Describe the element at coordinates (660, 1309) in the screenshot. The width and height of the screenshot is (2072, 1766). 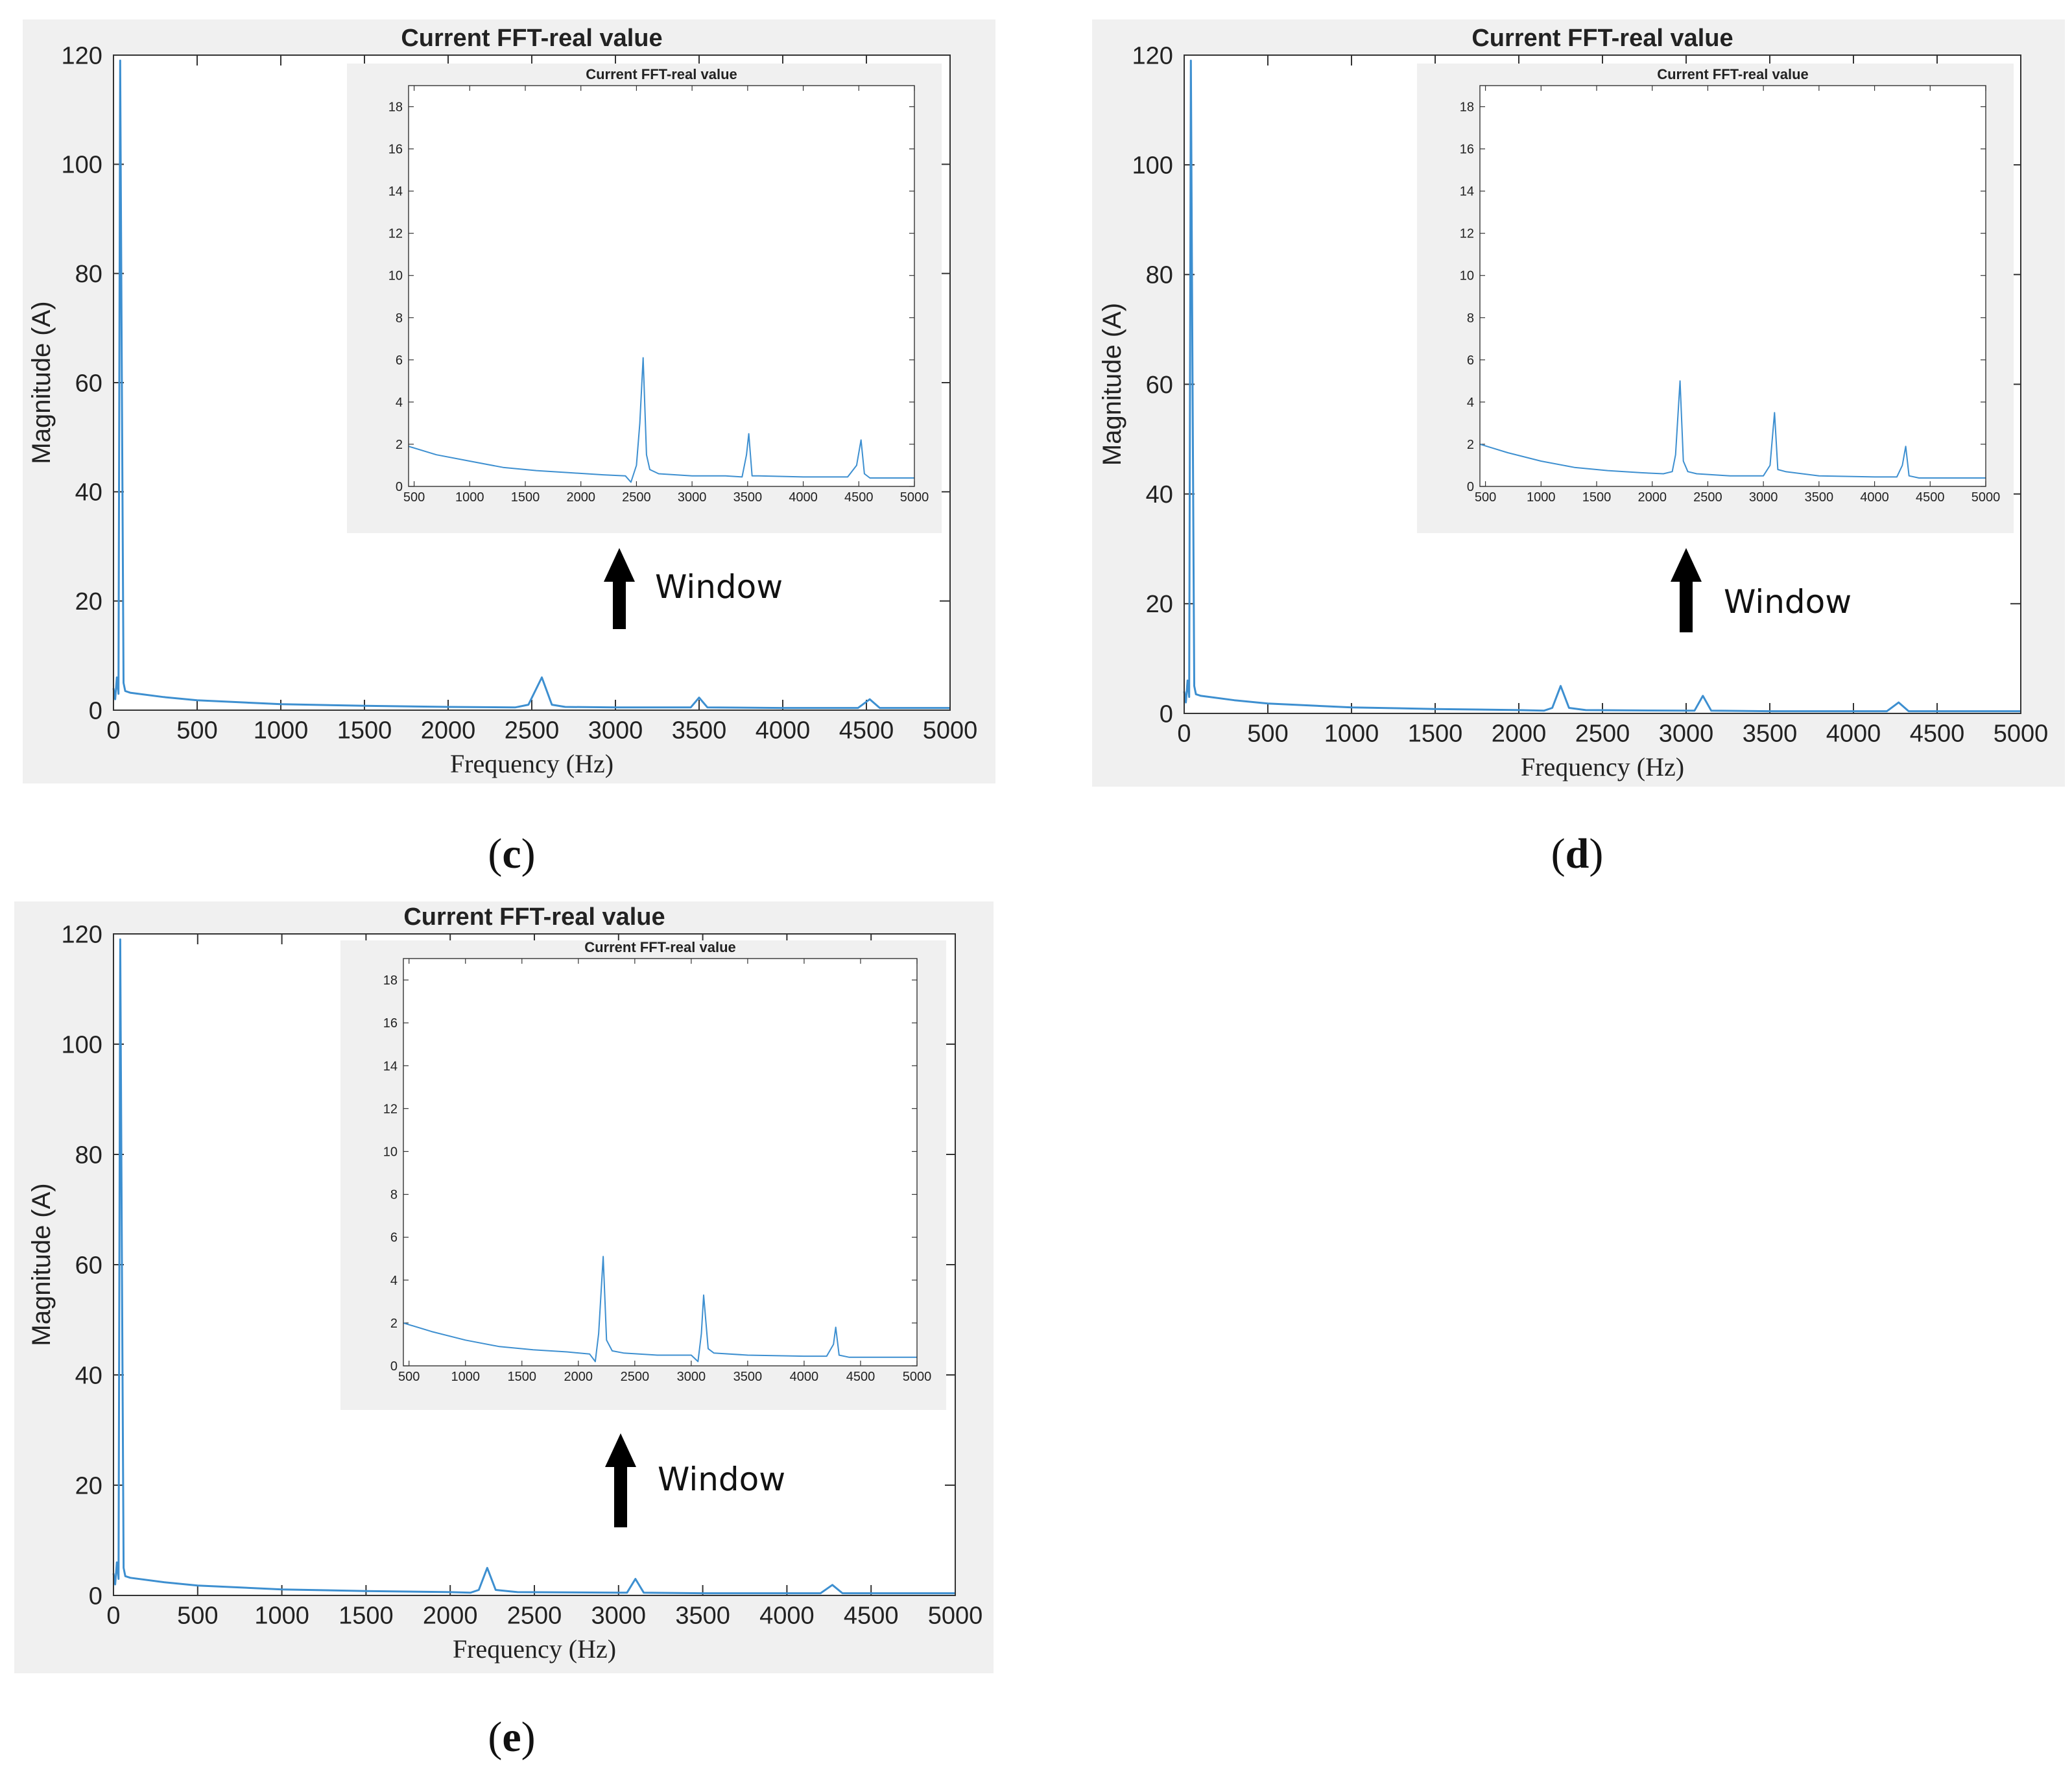
I see `inset-series-line` at that location.